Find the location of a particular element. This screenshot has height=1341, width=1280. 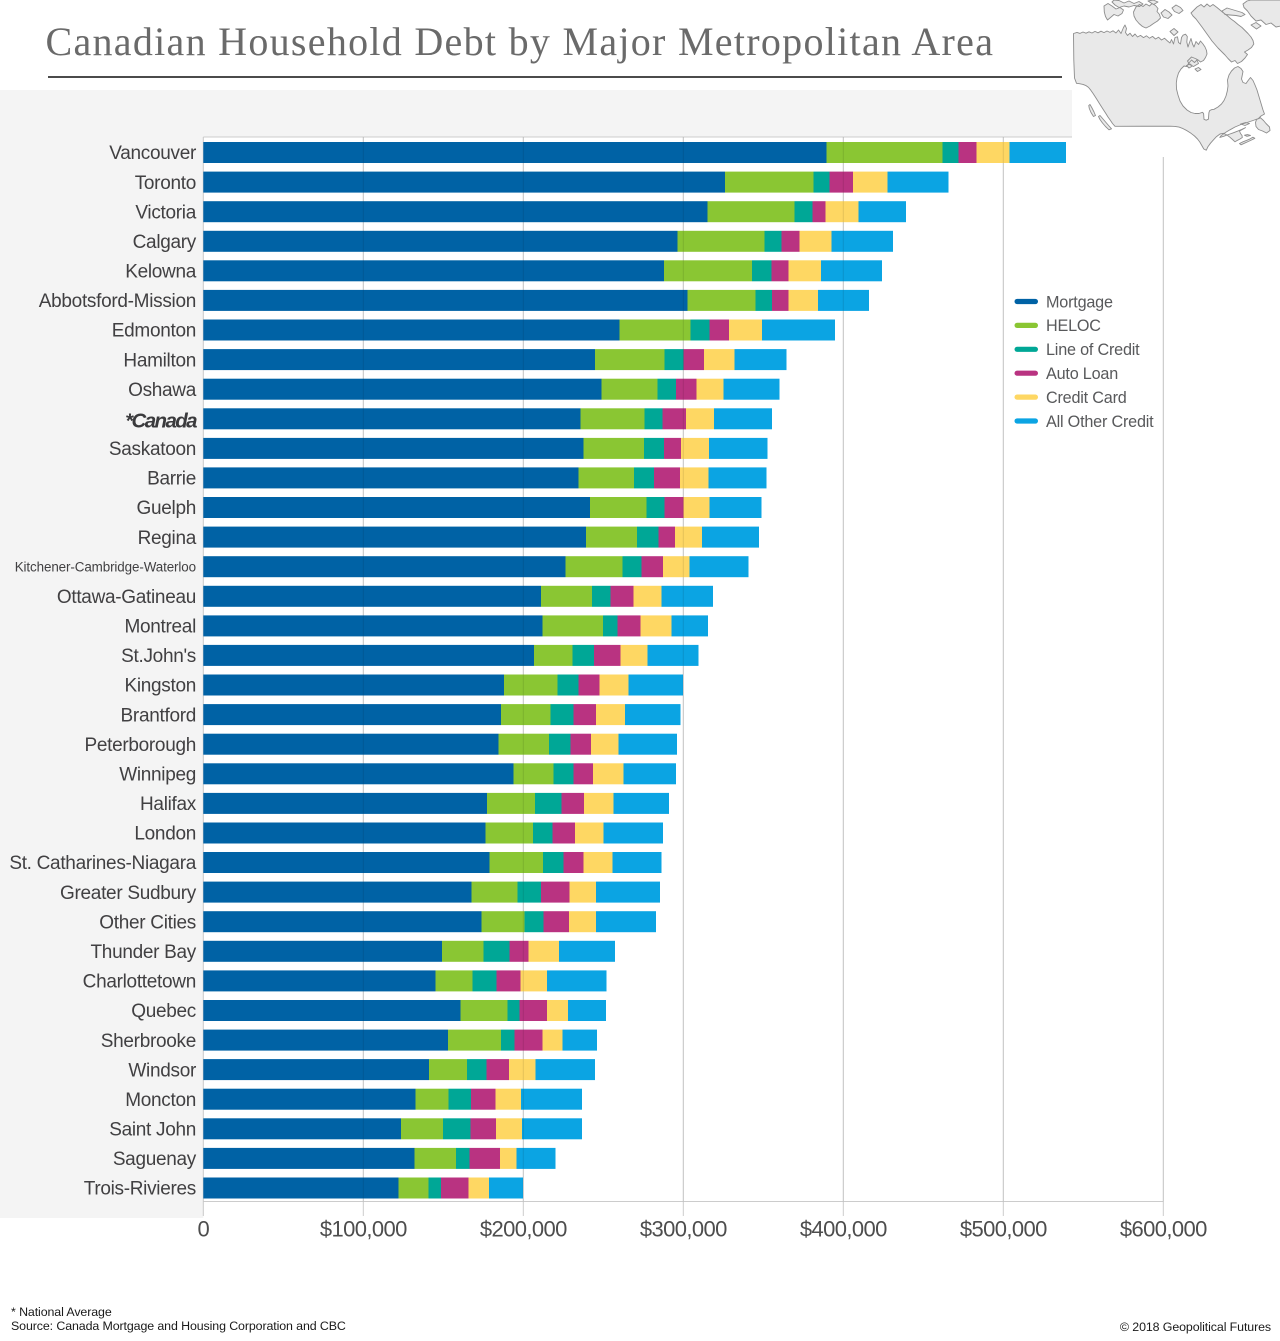

svg-text: Sherbrooke is located at coordinates (148, 1041).